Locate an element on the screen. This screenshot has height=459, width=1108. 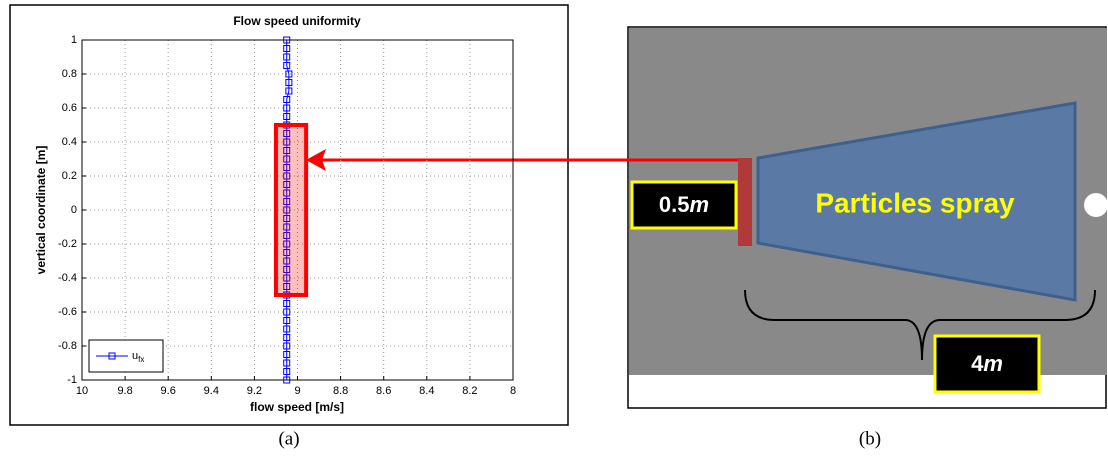
caption-a: (a) is located at coordinates (288, 438).